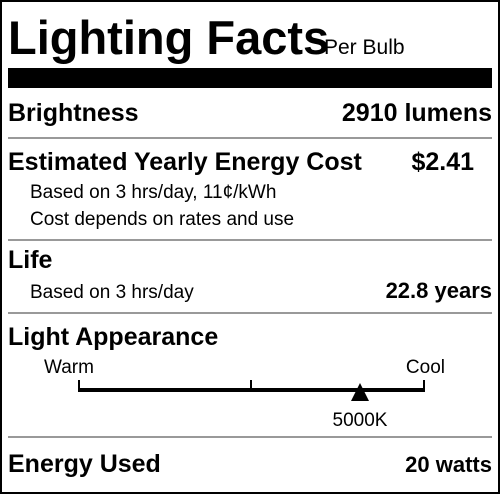 This screenshot has width=500, height=494. I want to click on warm-label: Warm, so click(69, 367).